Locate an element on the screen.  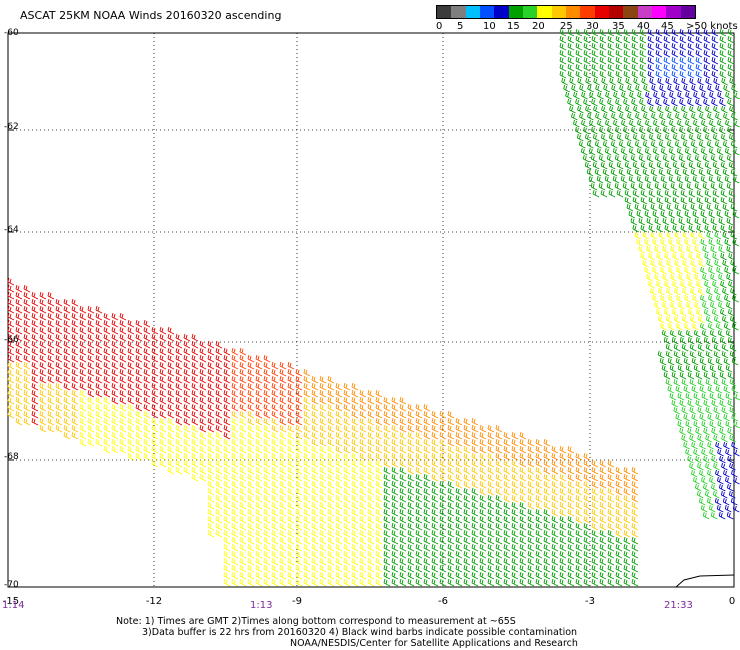
colorbar-swatch is located at coordinates (587, 12).